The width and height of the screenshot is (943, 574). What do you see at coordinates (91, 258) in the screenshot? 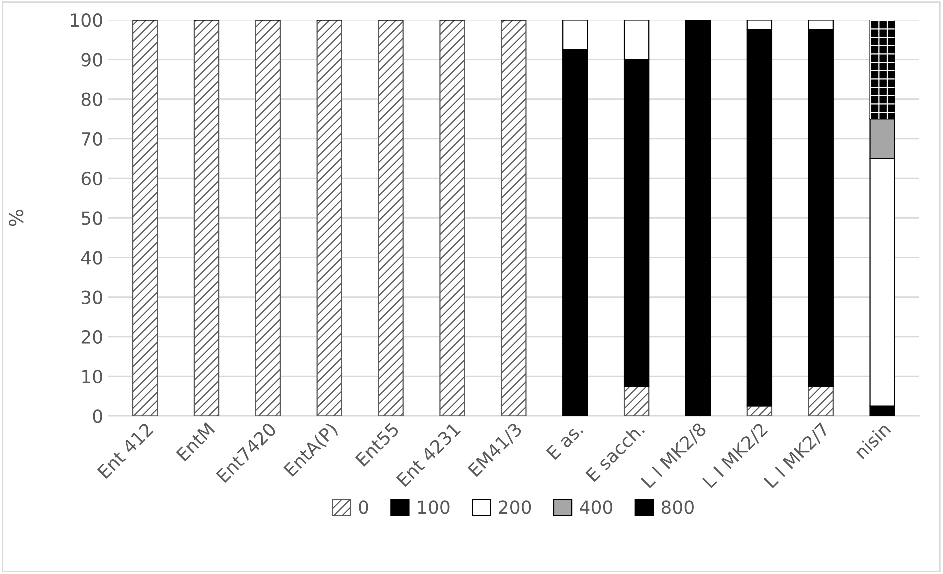
I see `y-tick-label: 40` at bounding box center [91, 258].